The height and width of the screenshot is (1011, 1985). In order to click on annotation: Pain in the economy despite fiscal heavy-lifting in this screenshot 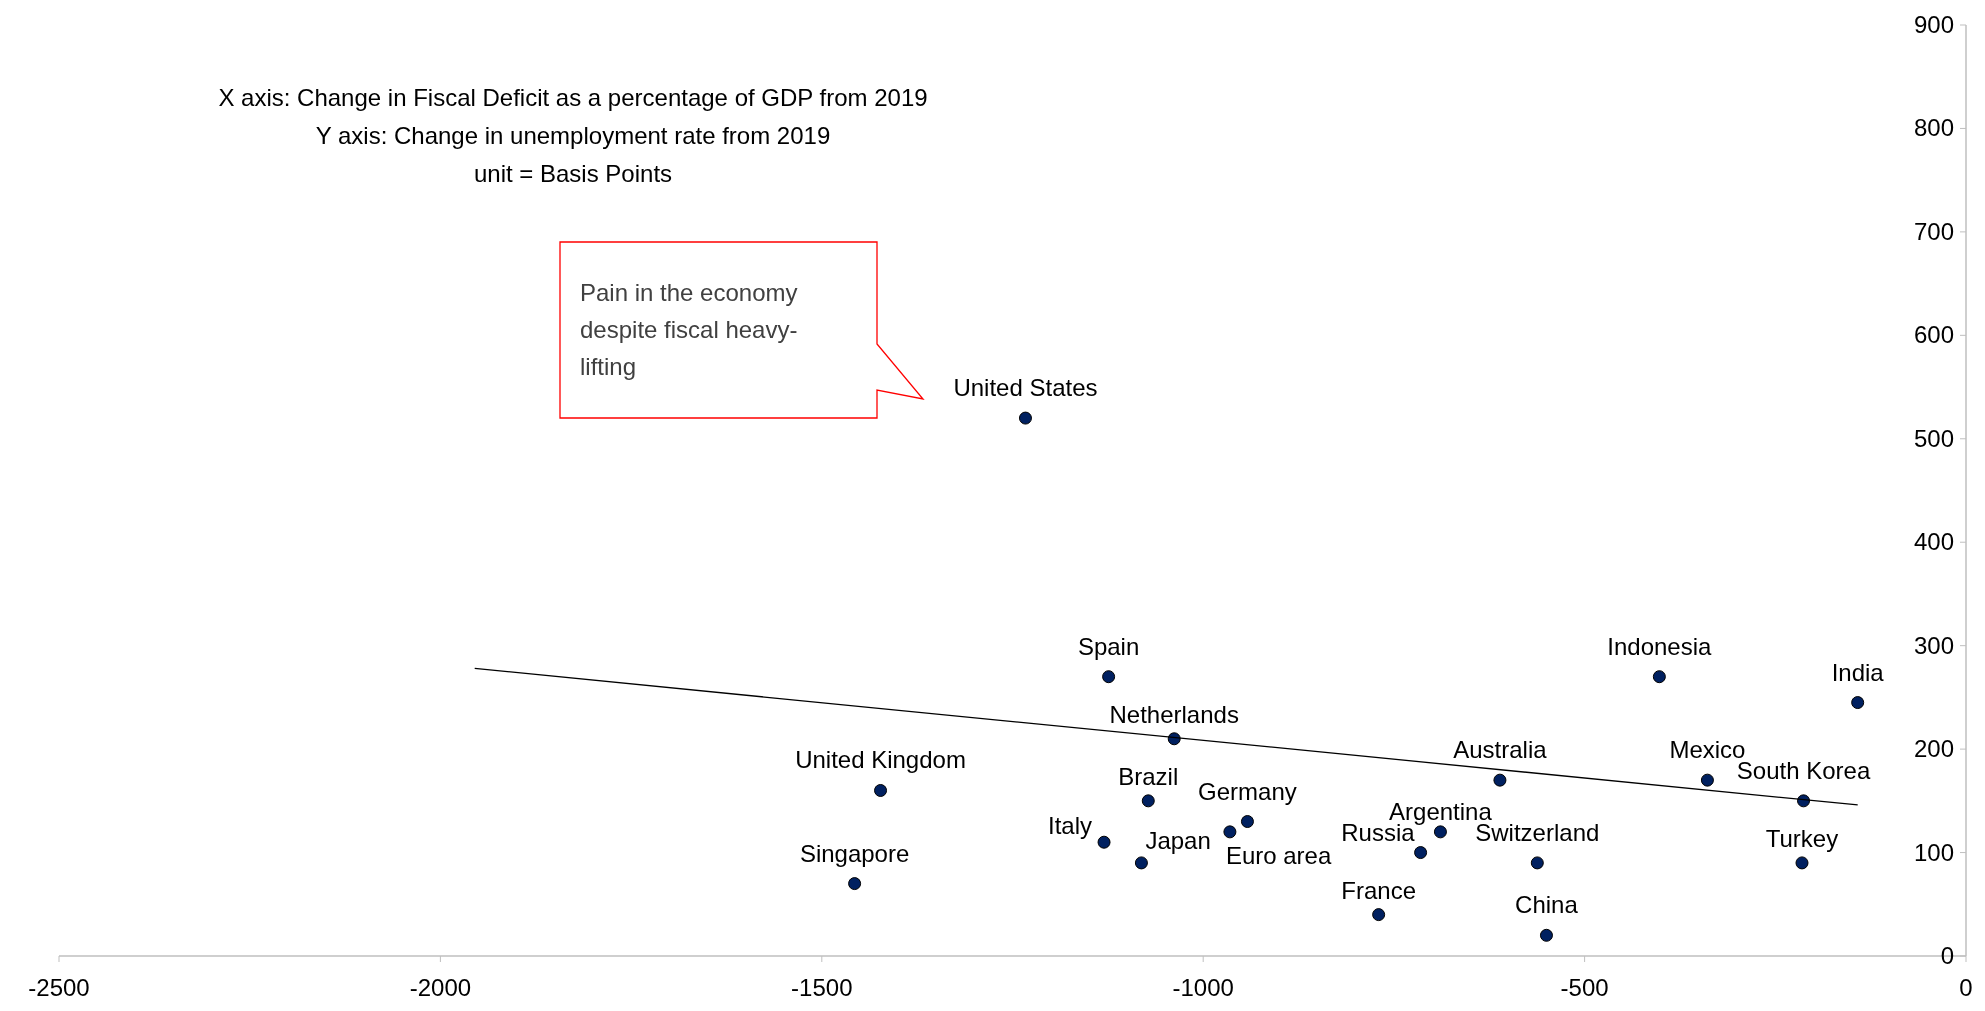, I will do `click(689, 329)`.